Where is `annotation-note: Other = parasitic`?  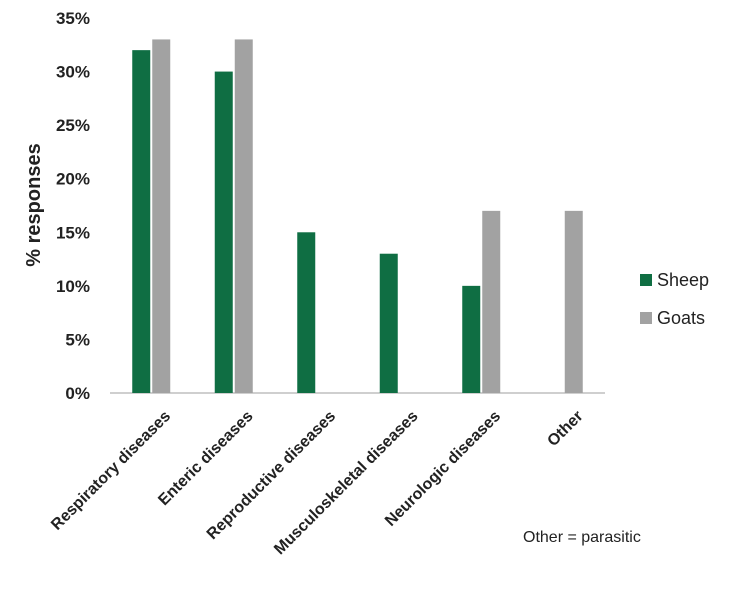
annotation-note: Other = parasitic is located at coordinates (582, 537).